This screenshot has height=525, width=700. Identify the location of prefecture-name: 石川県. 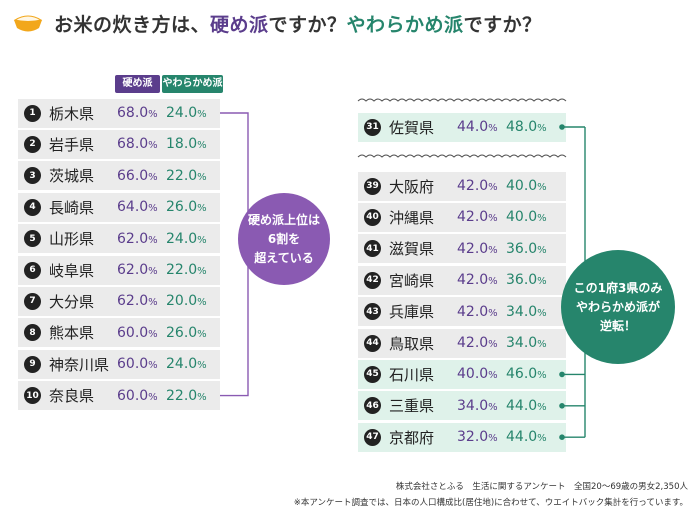
(412, 374).